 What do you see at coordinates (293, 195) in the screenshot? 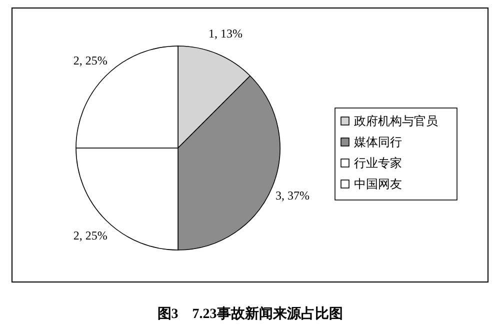
I see `data-label: 3, 37%` at bounding box center [293, 195].